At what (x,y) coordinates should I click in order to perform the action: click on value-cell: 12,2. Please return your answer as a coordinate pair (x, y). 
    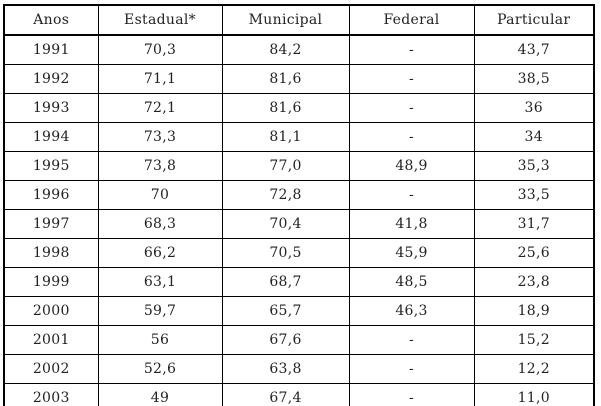
    Looking at the image, I should click on (534, 369).